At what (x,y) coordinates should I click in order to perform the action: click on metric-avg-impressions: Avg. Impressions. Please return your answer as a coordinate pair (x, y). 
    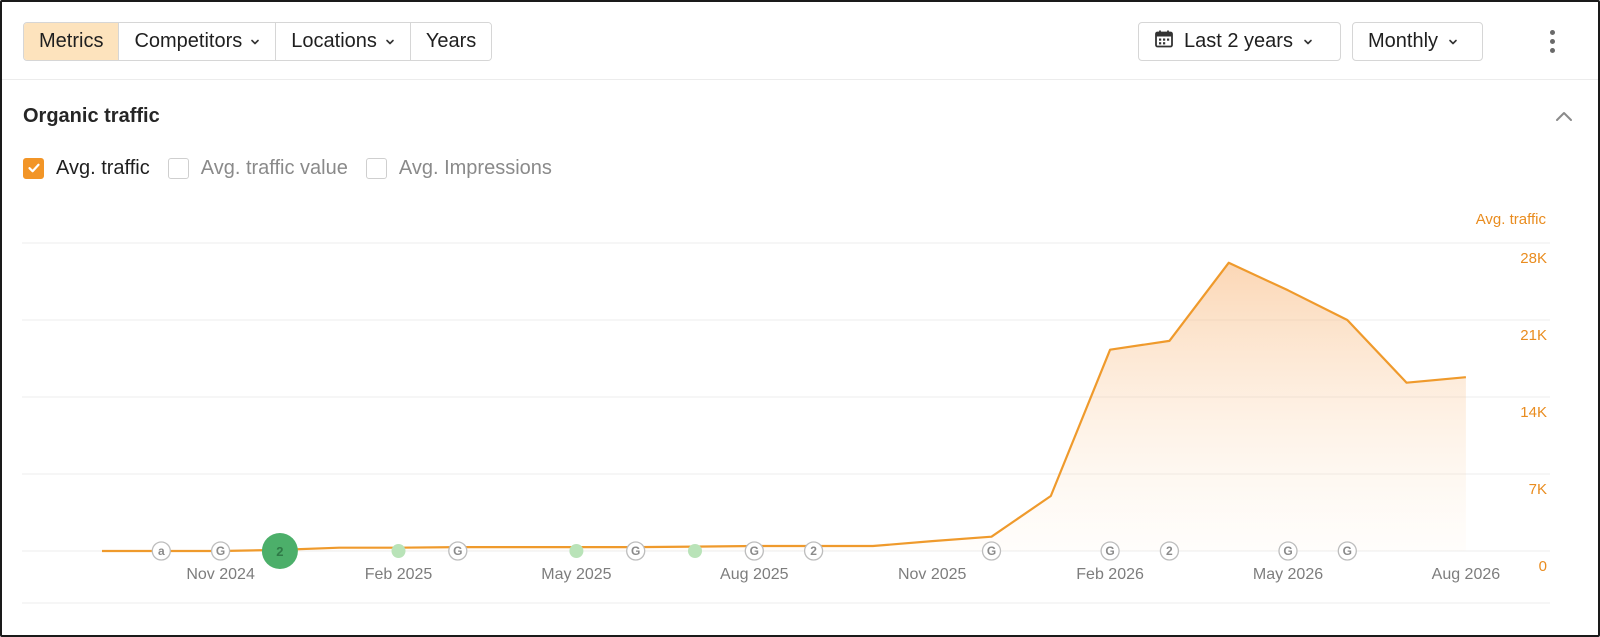
    Looking at the image, I should click on (458, 168).